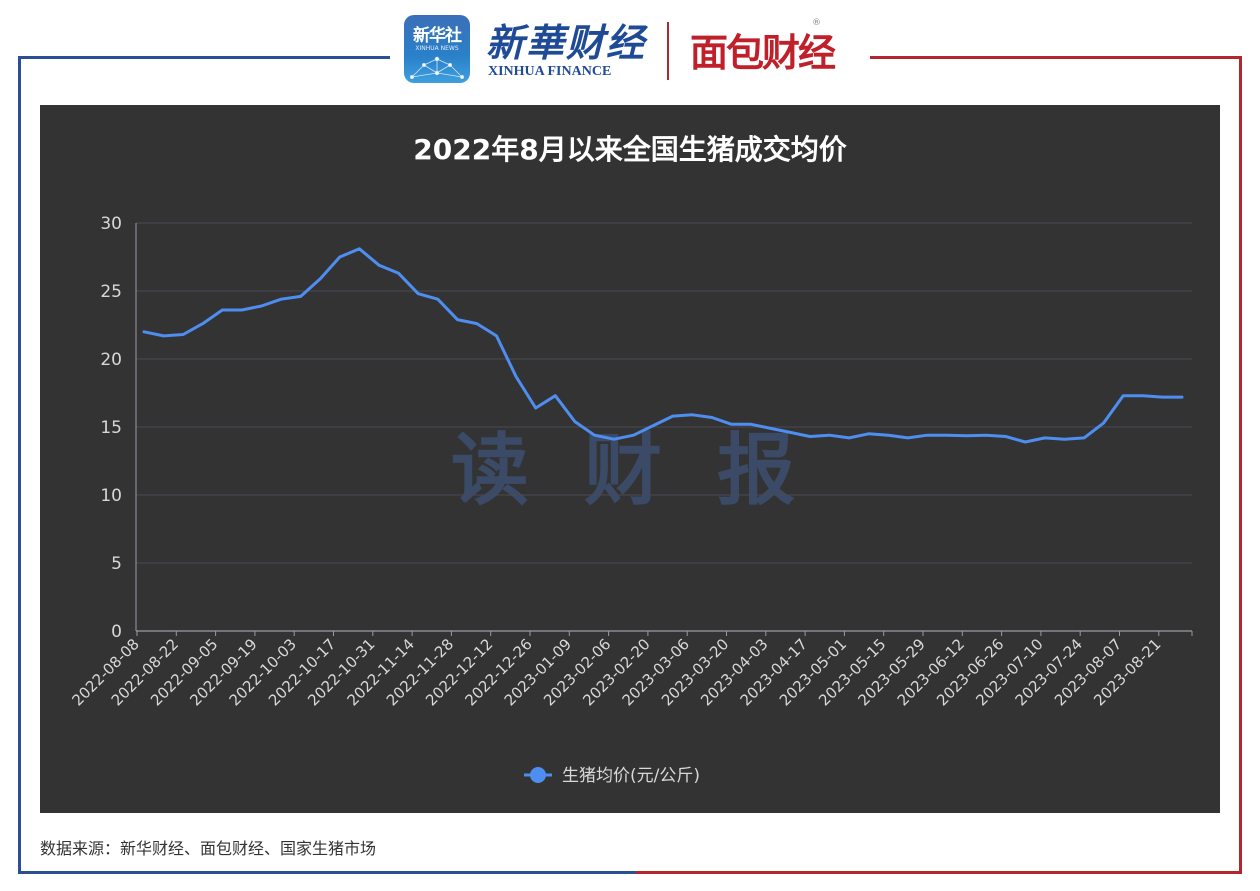  I want to click on xinhua-finance-logo: 新華财经 XINHUA FINANCE, so click(566, 49).